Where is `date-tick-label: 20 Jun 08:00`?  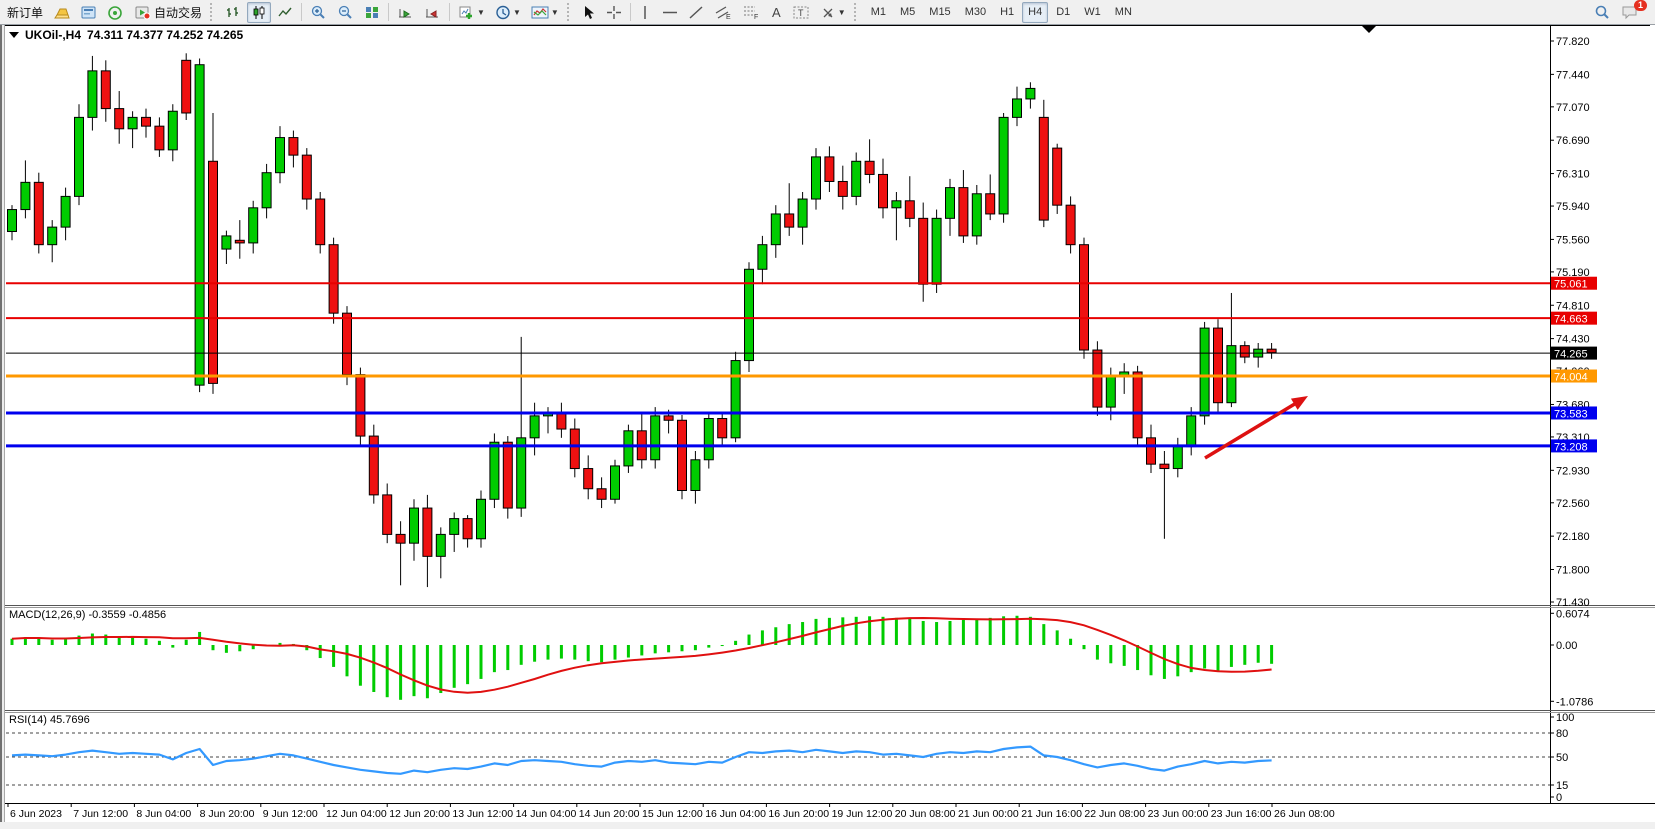 date-tick-label: 20 Jun 08:00 is located at coordinates (925, 814).